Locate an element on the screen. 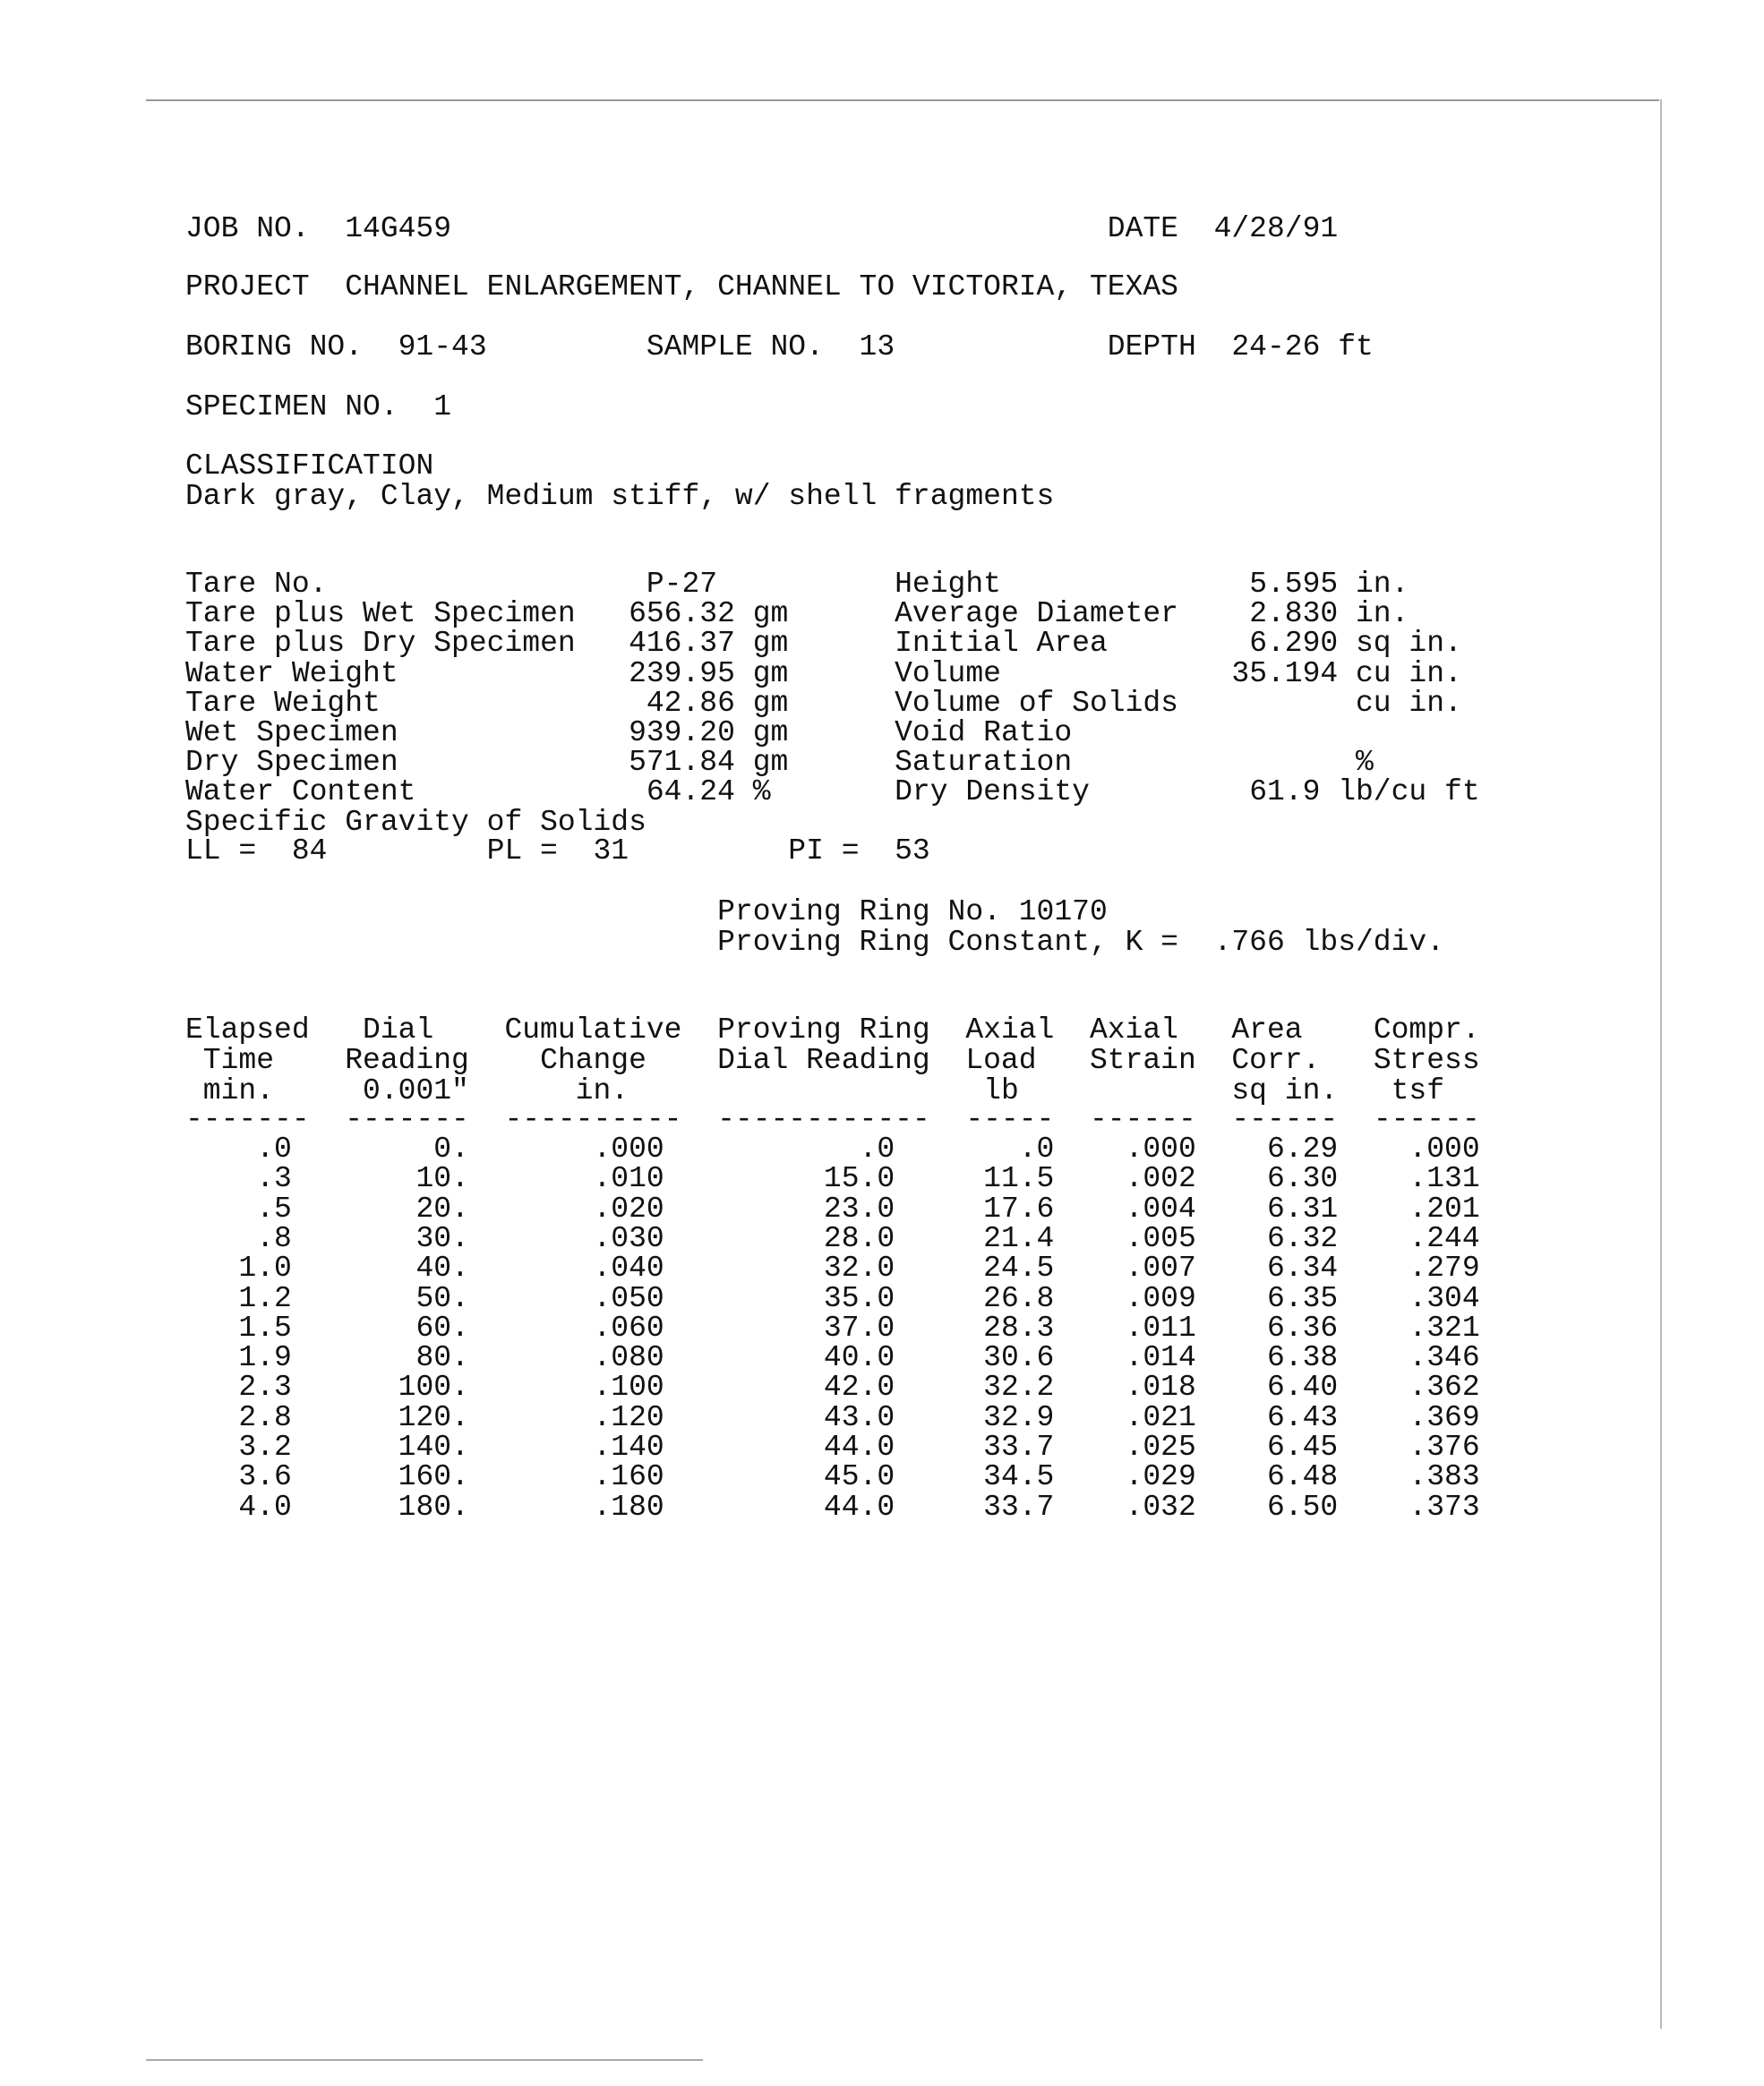 Image resolution: width=1764 pixels, height=2086 pixels. property-row: Wet Specimen 939.20 gm Void Ratio is located at coordinates (902, 733).